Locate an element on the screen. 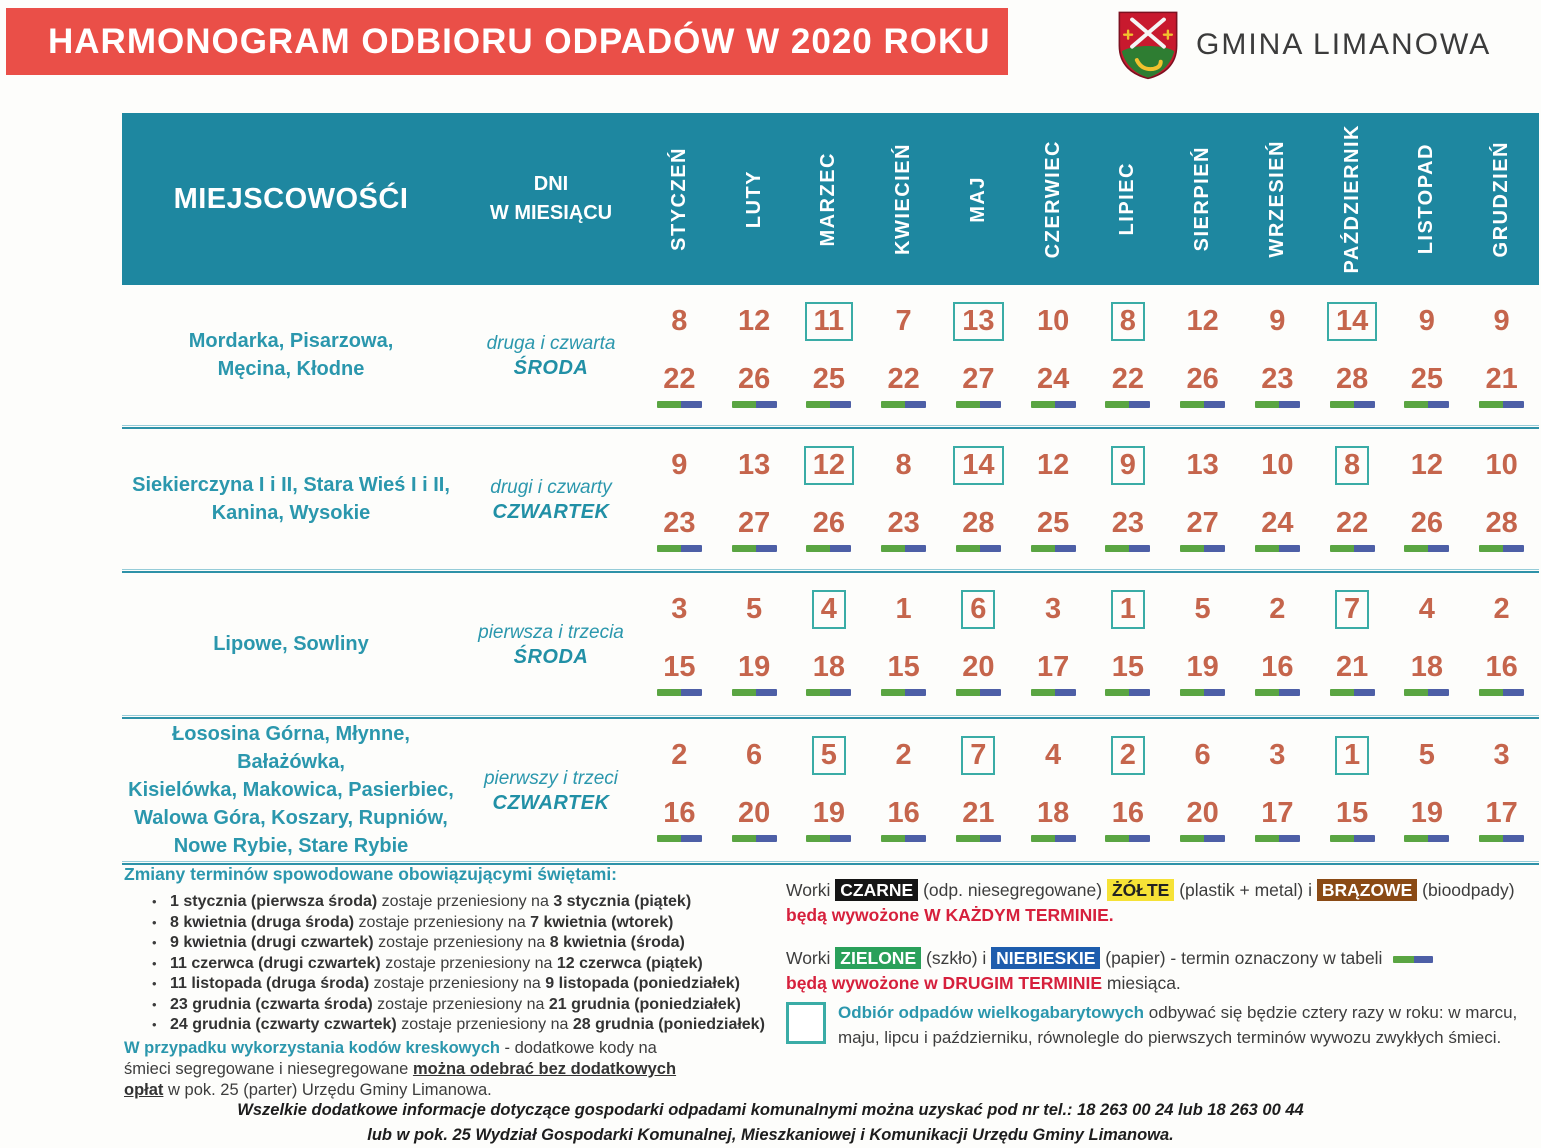 The height and width of the screenshot is (1148, 1541). second-date-slot: 28 is located at coordinates (1352, 385).